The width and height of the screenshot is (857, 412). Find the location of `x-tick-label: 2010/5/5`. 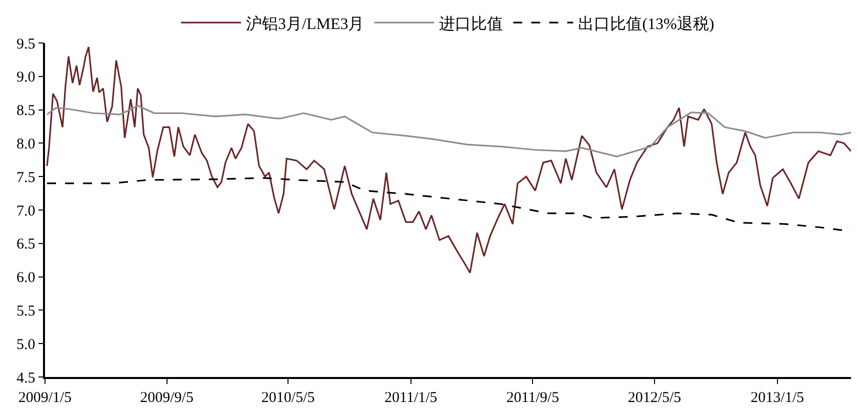

x-tick-label: 2010/5/5 is located at coordinates (288, 398).